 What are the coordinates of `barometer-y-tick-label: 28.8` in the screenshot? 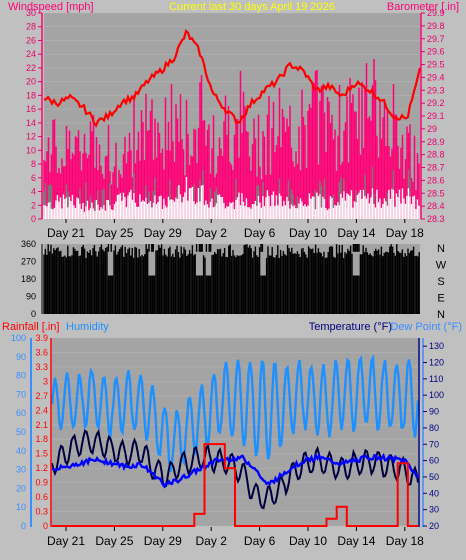 It's located at (436, 155).